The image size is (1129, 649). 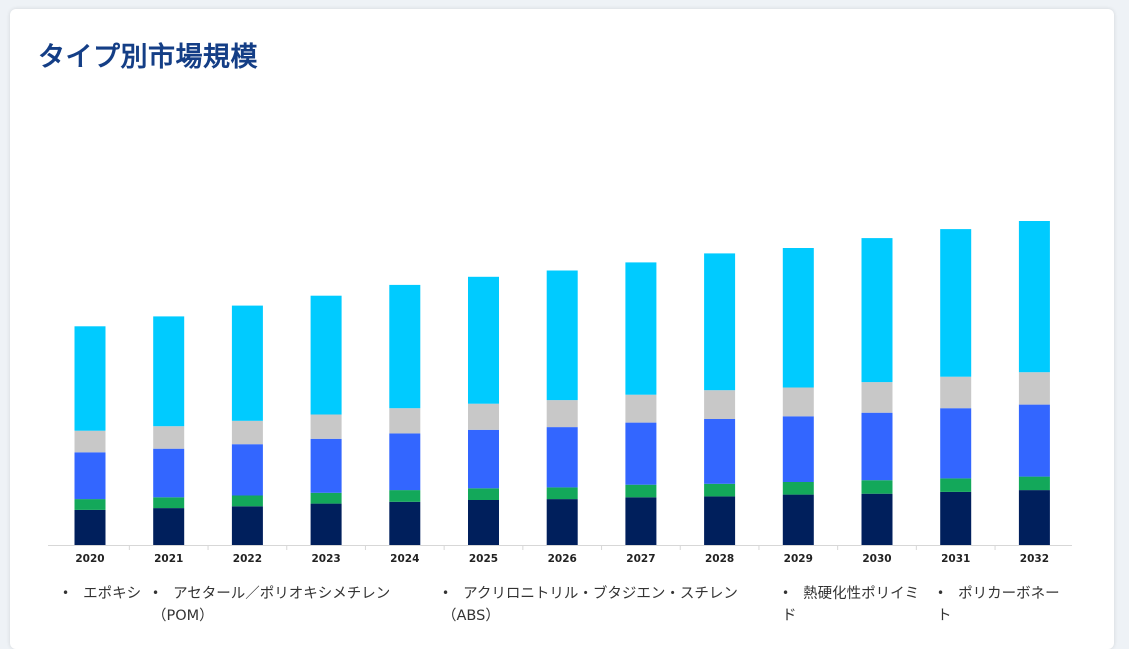 I want to click on legend-item-3: • 熱硬化性ポリイミド, so click(x=852, y=604).